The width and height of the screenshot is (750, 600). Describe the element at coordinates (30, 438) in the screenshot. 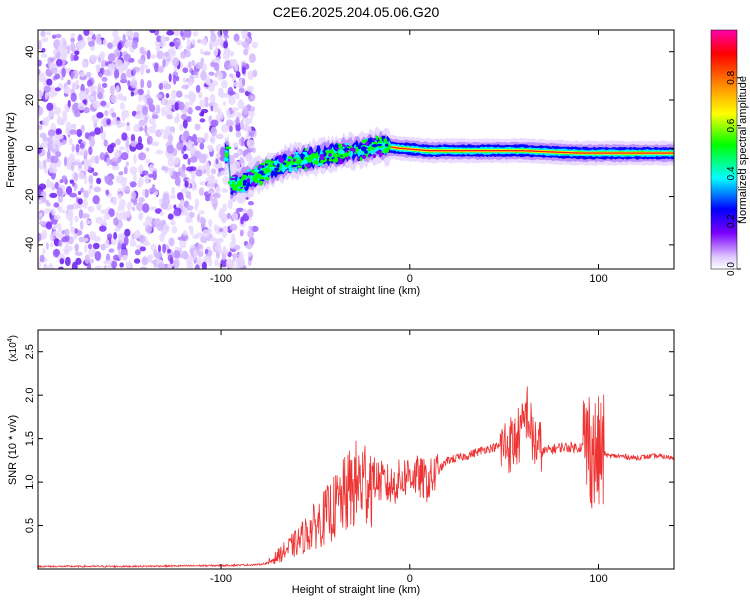

I see `y-tick-label: 1.5` at that location.